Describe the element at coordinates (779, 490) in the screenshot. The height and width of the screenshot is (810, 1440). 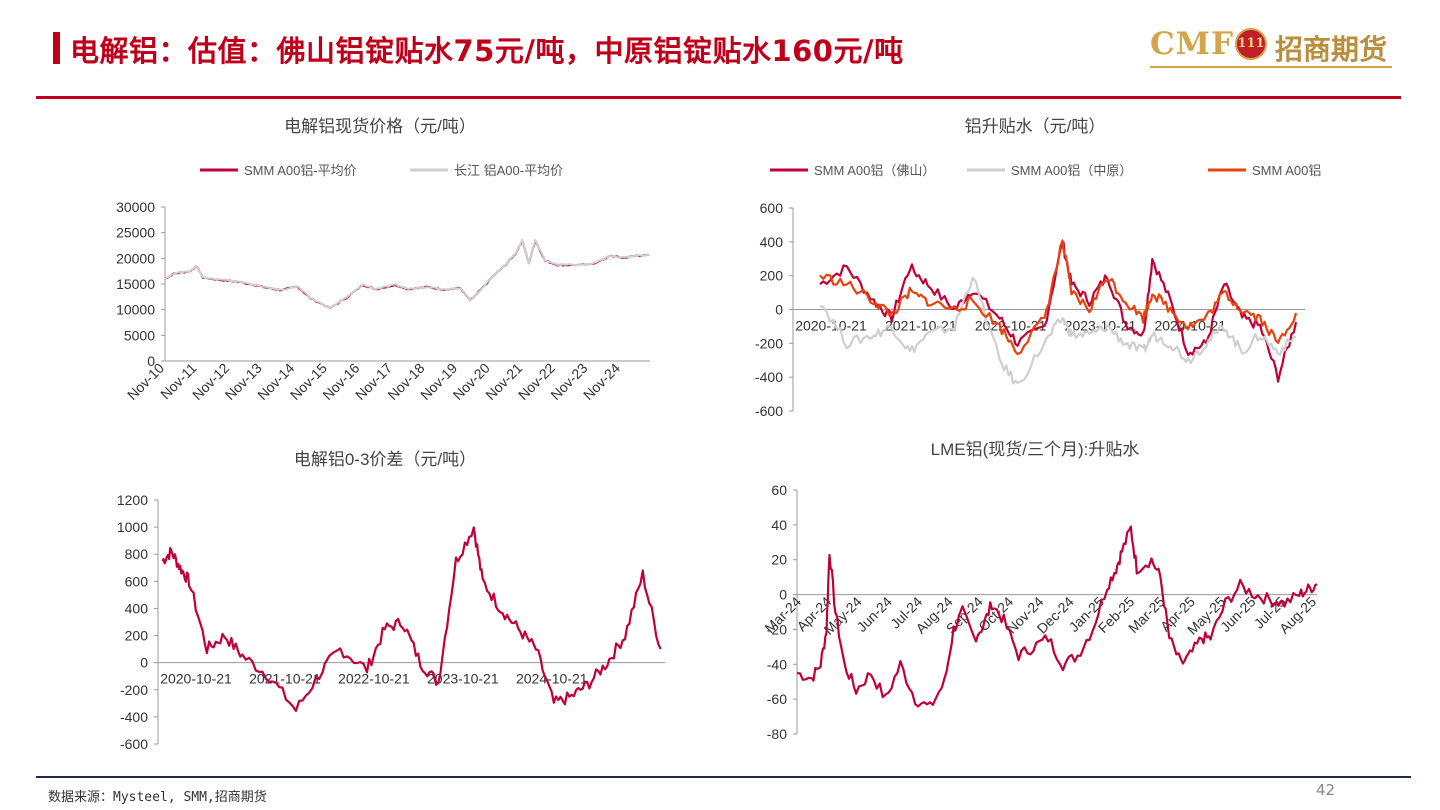
I see `y-tick-label: 60` at that location.